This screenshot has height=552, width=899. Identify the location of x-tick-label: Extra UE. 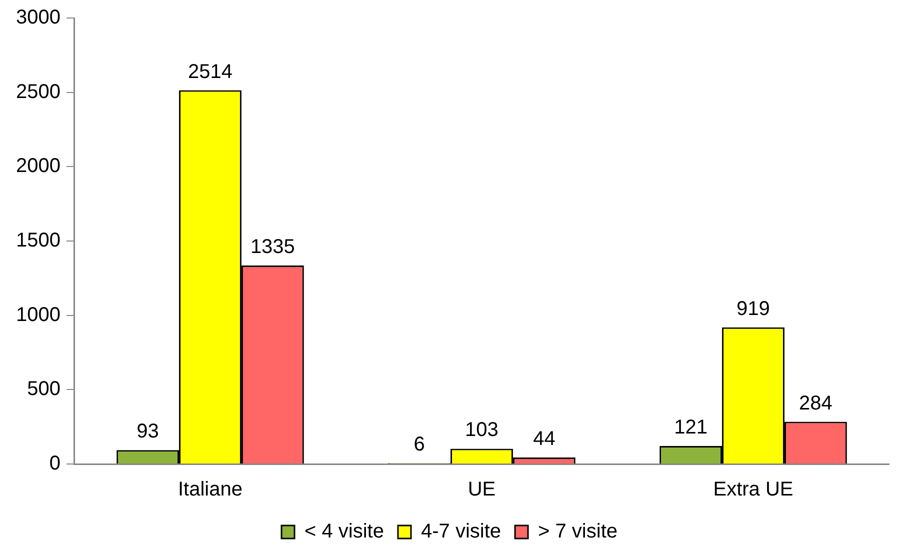
(753, 489).